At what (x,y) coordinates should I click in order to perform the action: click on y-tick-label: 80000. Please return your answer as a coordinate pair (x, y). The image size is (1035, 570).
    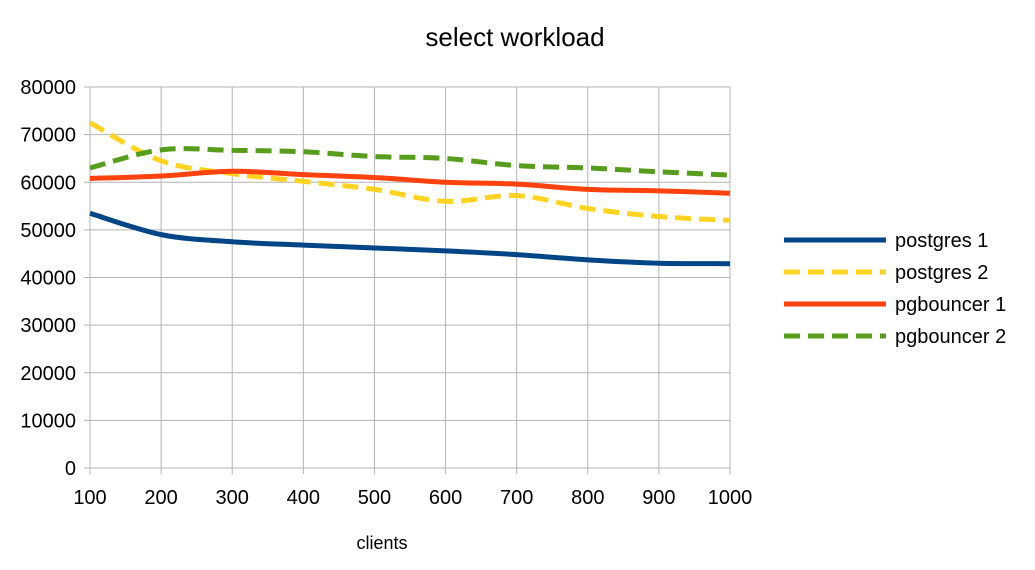
    Looking at the image, I should click on (48, 88).